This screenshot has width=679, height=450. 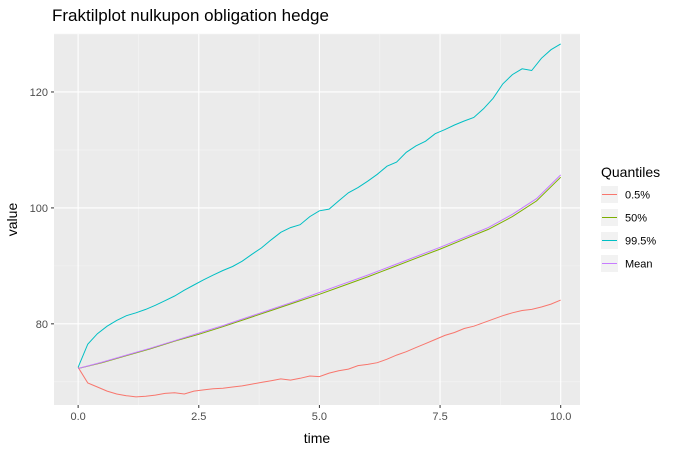 What do you see at coordinates (636, 219) in the screenshot?
I see `legend-label: 50%` at bounding box center [636, 219].